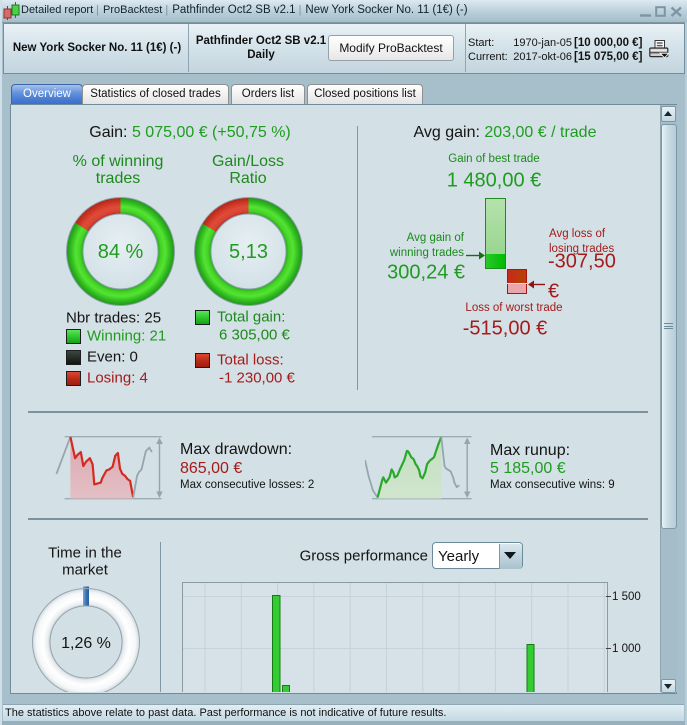  What do you see at coordinates (121, 252) in the screenshot?
I see `svg-text: 84 %` at bounding box center [121, 252].